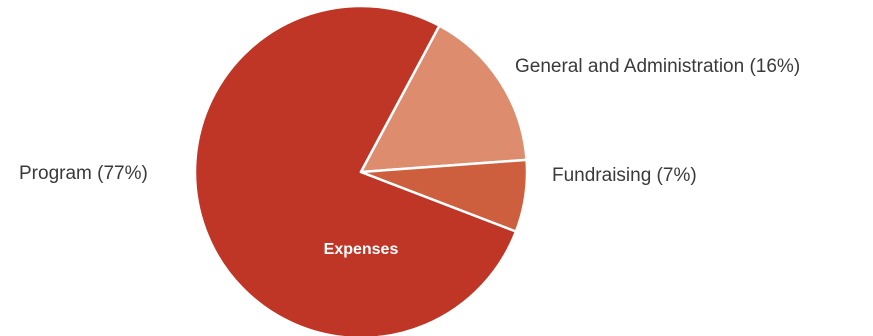 The image size is (873, 336). What do you see at coordinates (444, 195) in the screenshot?
I see `pie-slice-fundraising` at bounding box center [444, 195].